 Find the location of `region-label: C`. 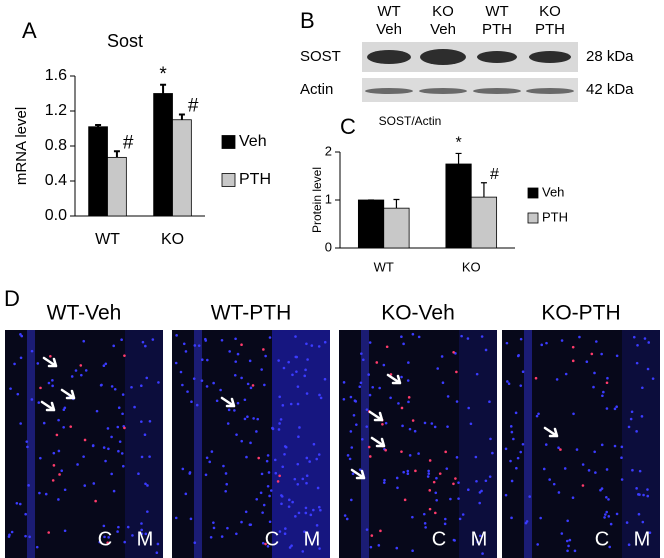

region-label: C is located at coordinates (602, 539).